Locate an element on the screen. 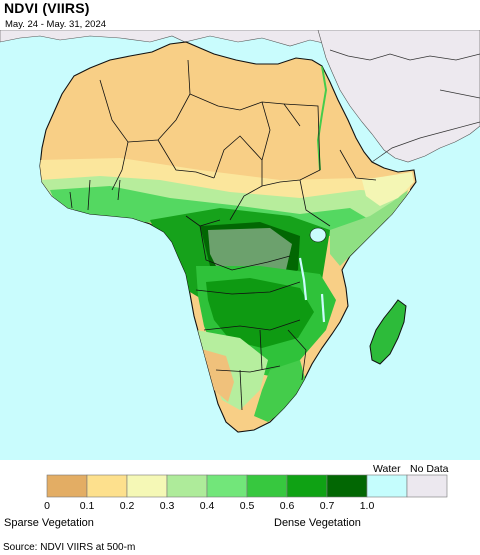  dense-vegetation-caption: Dense Vegetation is located at coordinates (317, 523).